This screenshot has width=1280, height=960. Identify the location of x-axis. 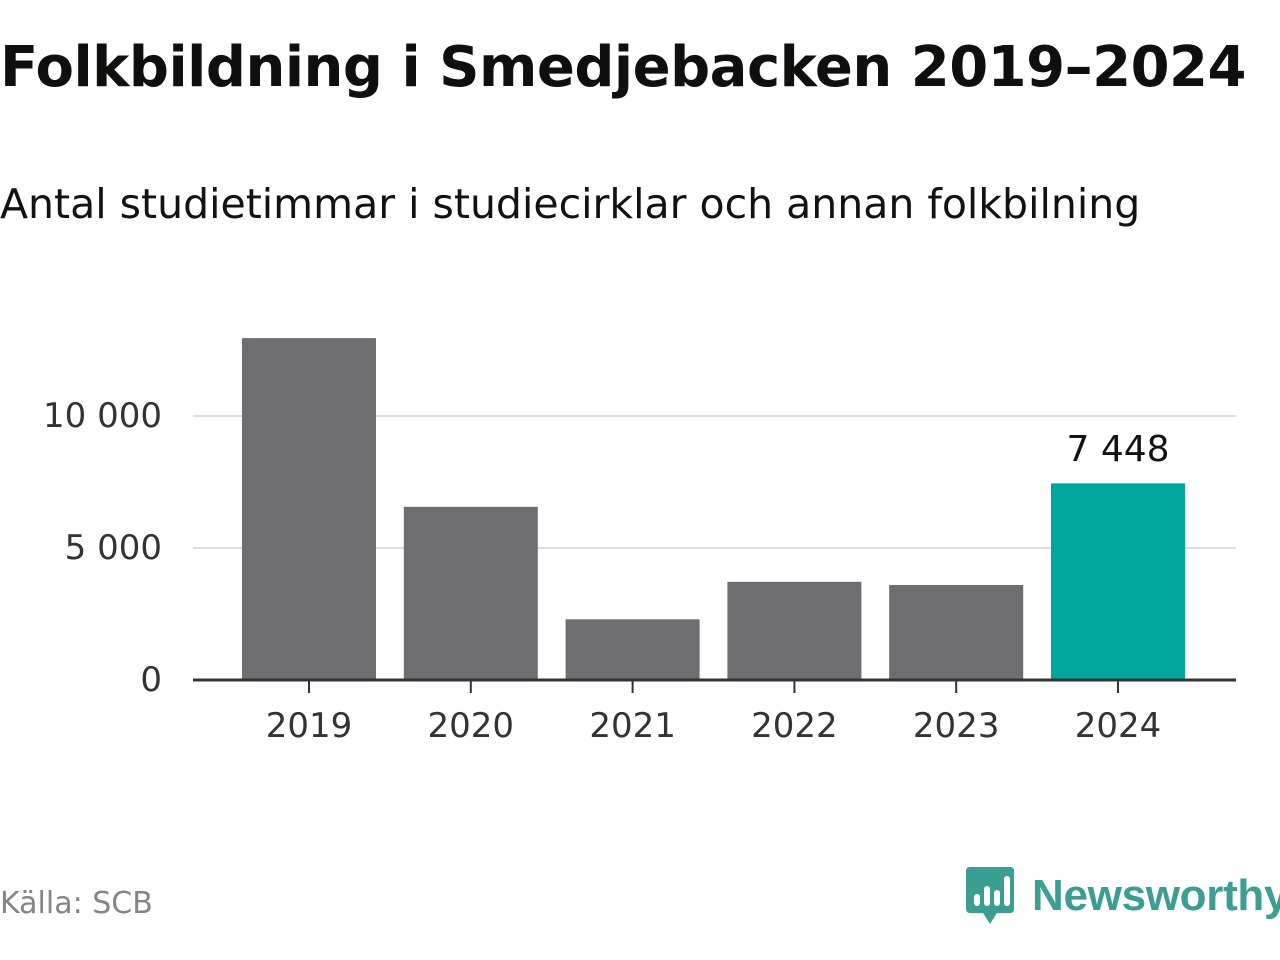
(714, 685).